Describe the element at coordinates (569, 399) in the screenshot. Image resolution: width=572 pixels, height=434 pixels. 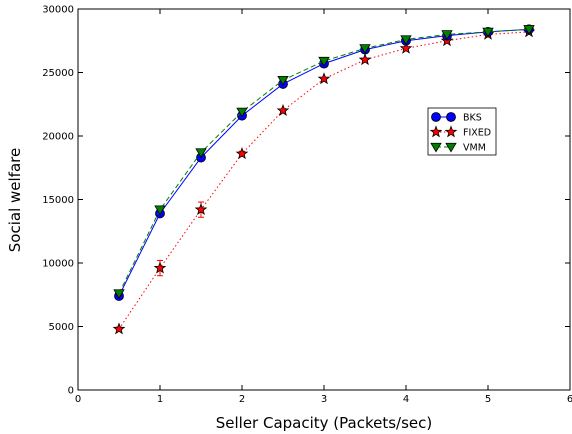
I see `x-tick-label: 6` at that location.